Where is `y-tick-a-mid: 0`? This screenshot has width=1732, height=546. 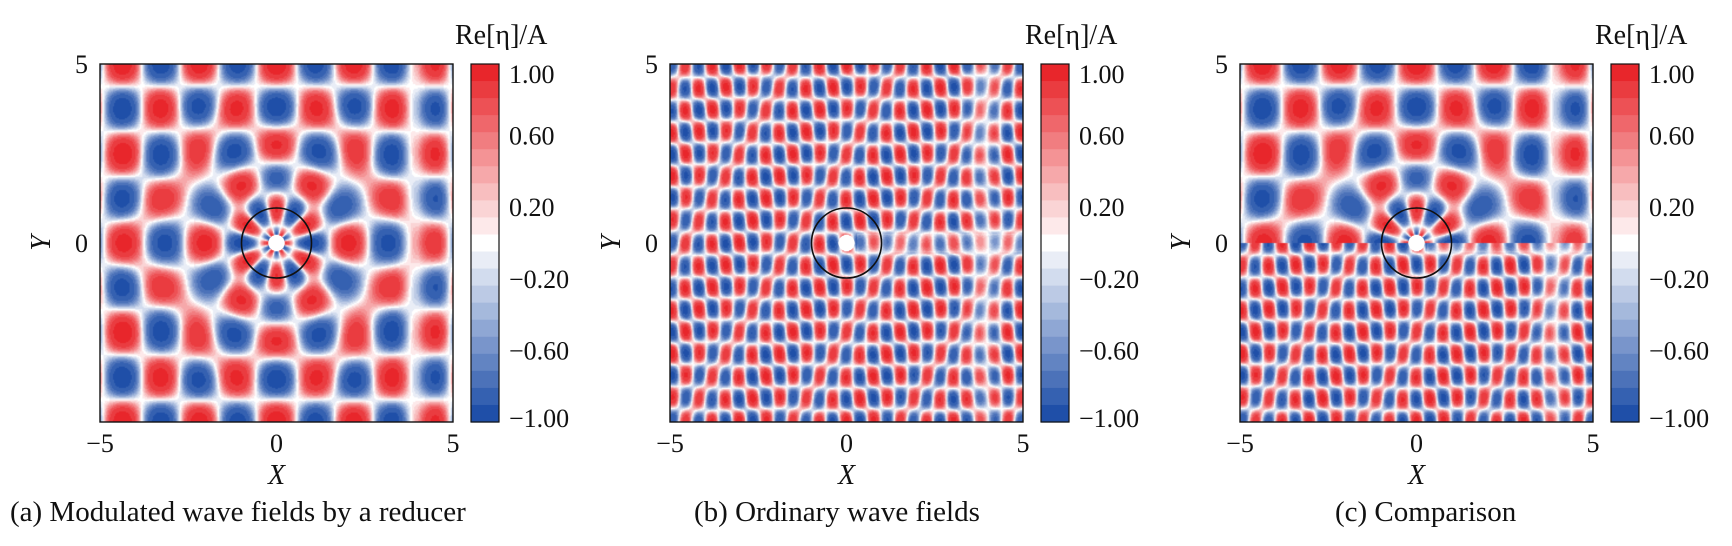 y-tick-a-mid: 0 is located at coordinates (81, 243).